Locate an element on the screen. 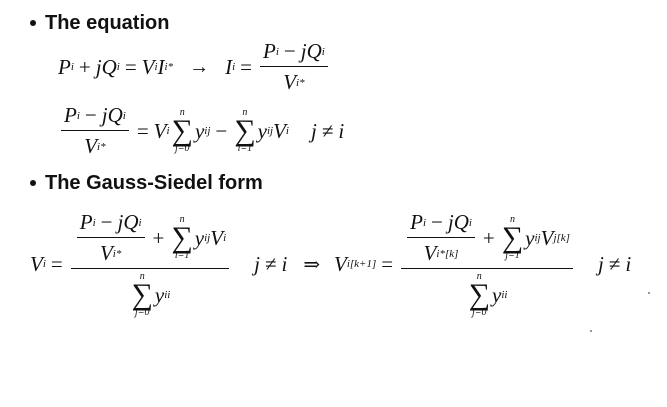  bullet-gauss-seidel-text: The Gauss-Siedel form is located at coordinates (154, 183).